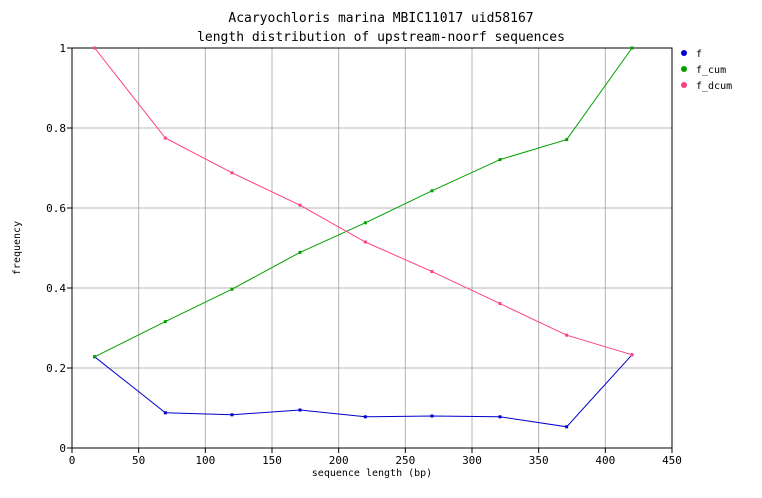 The width and height of the screenshot is (762, 498). What do you see at coordinates (539, 460) in the screenshot?
I see `x-tick-label: 350` at bounding box center [539, 460].